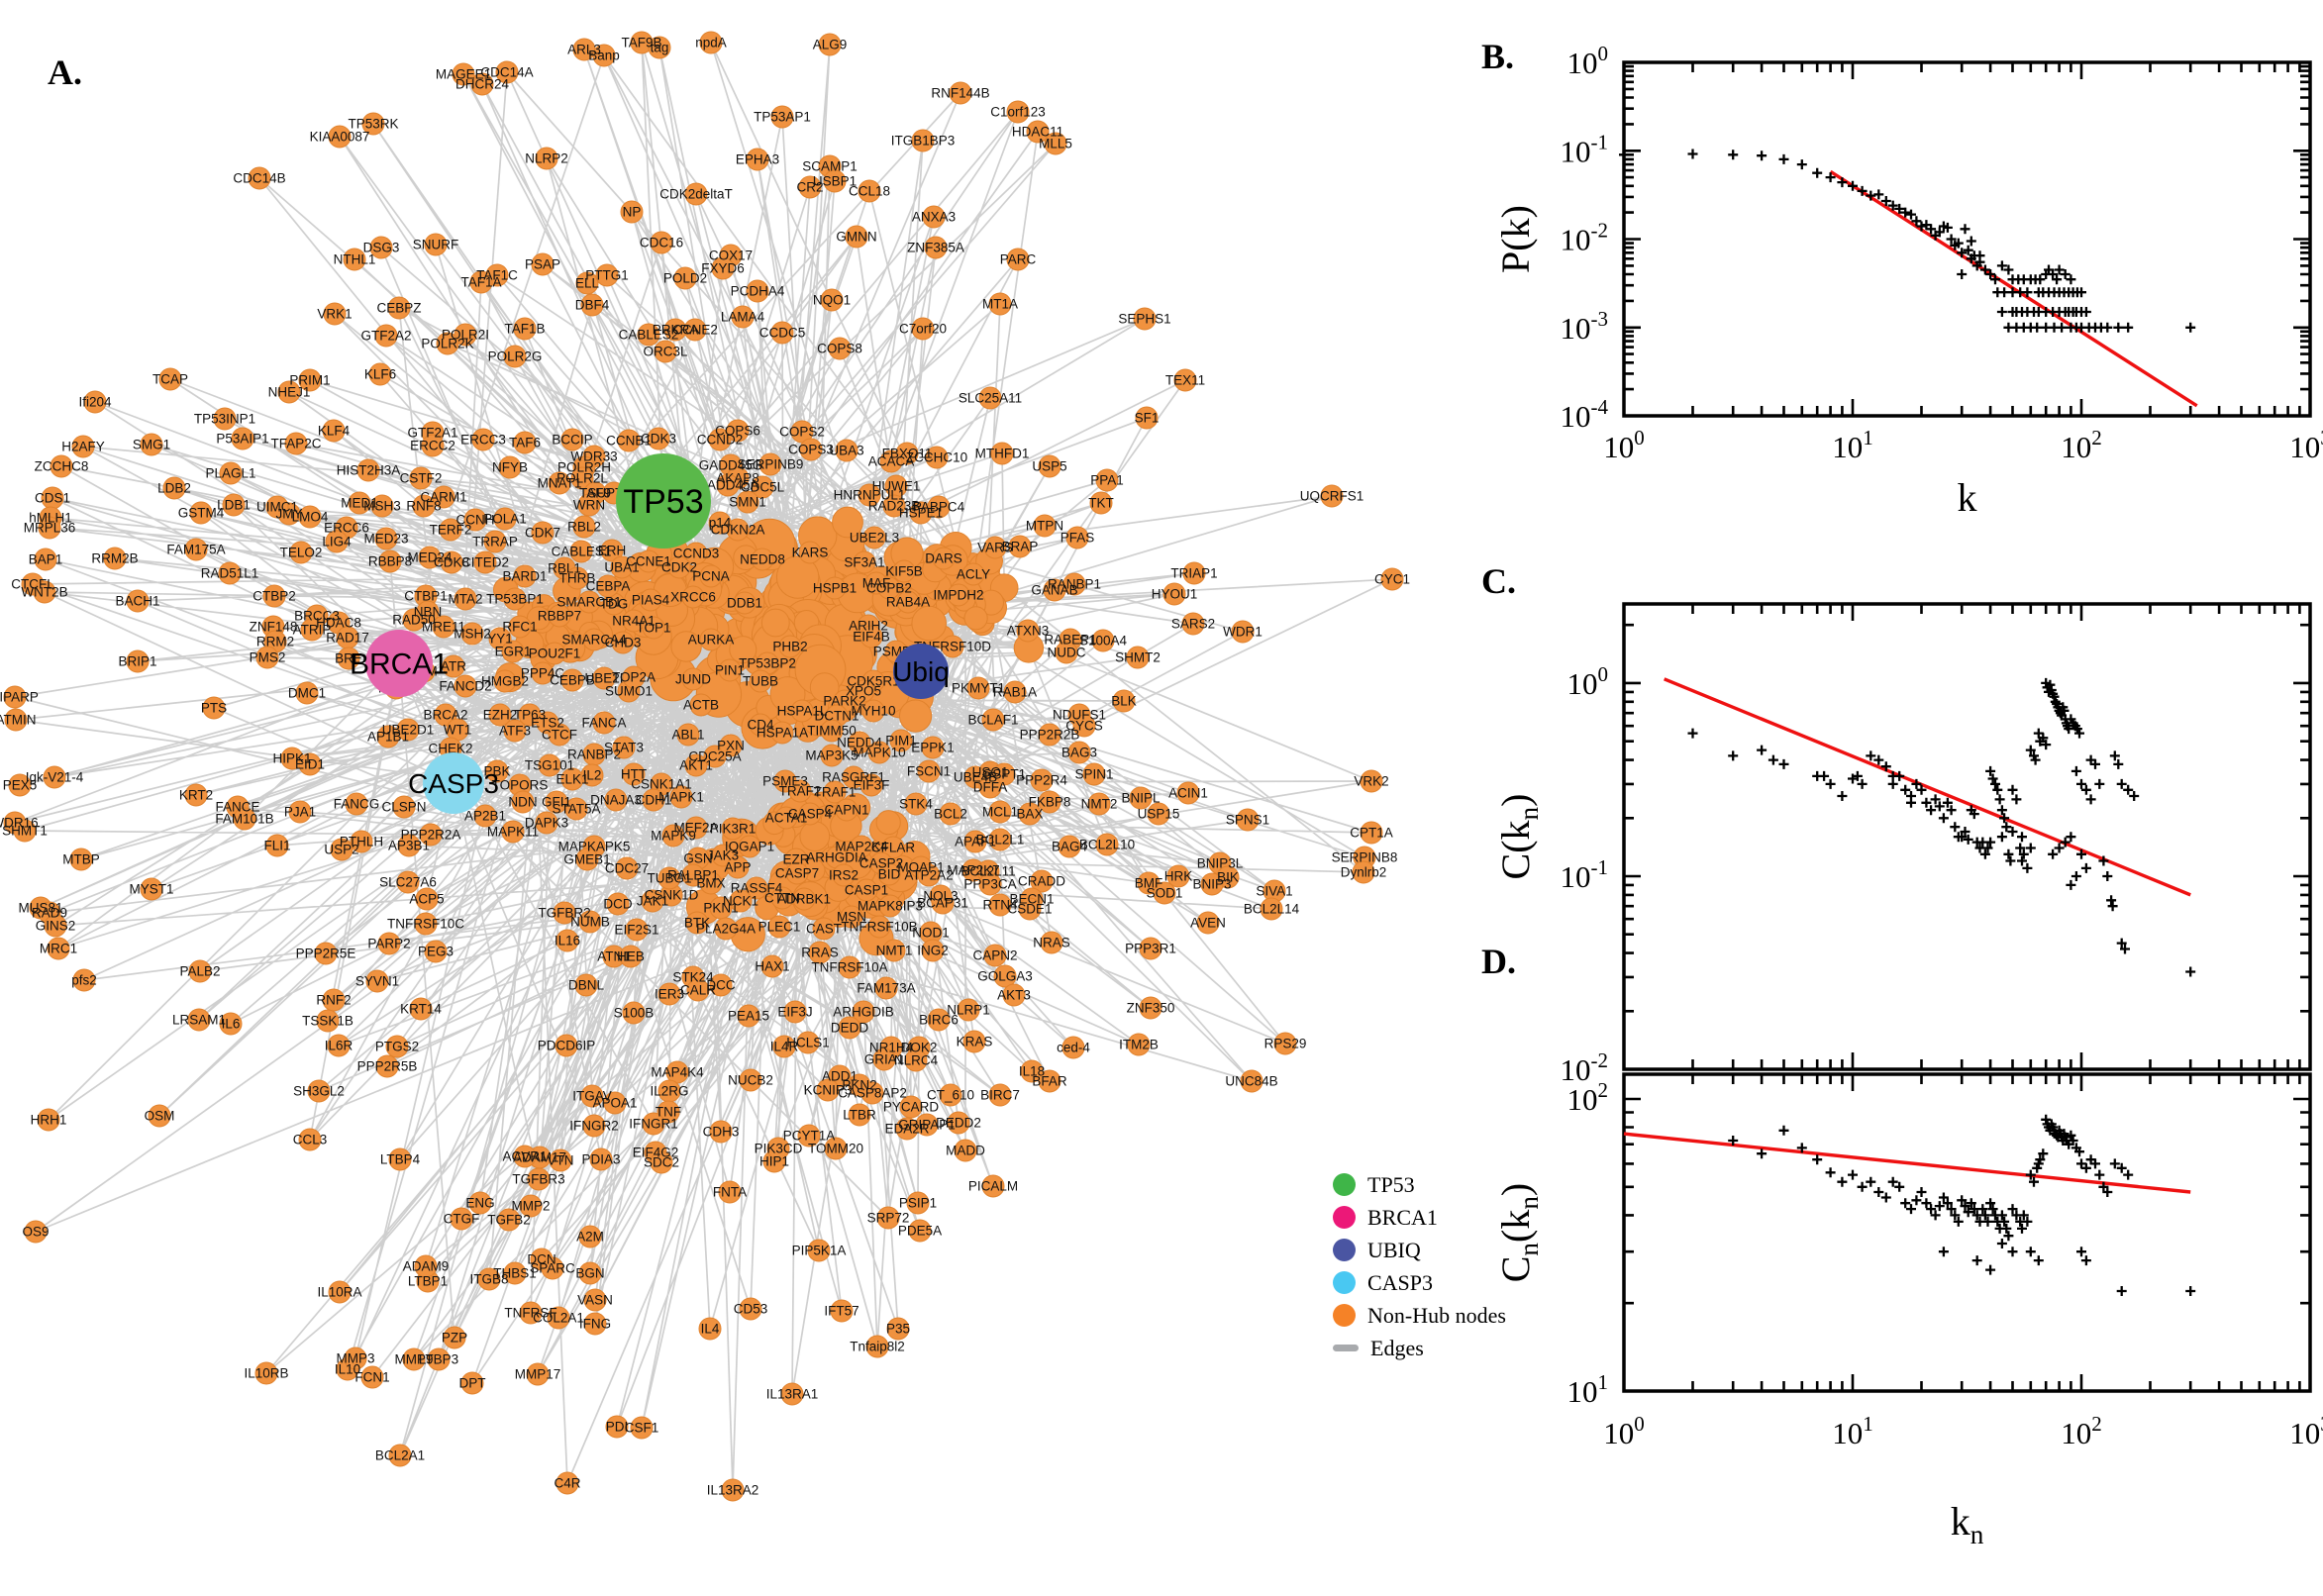 The width and height of the screenshot is (2323, 1596). What do you see at coordinates (421, 478) in the screenshot?
I see `network-node-label: CSTF2` at bounding box center [421, 478].